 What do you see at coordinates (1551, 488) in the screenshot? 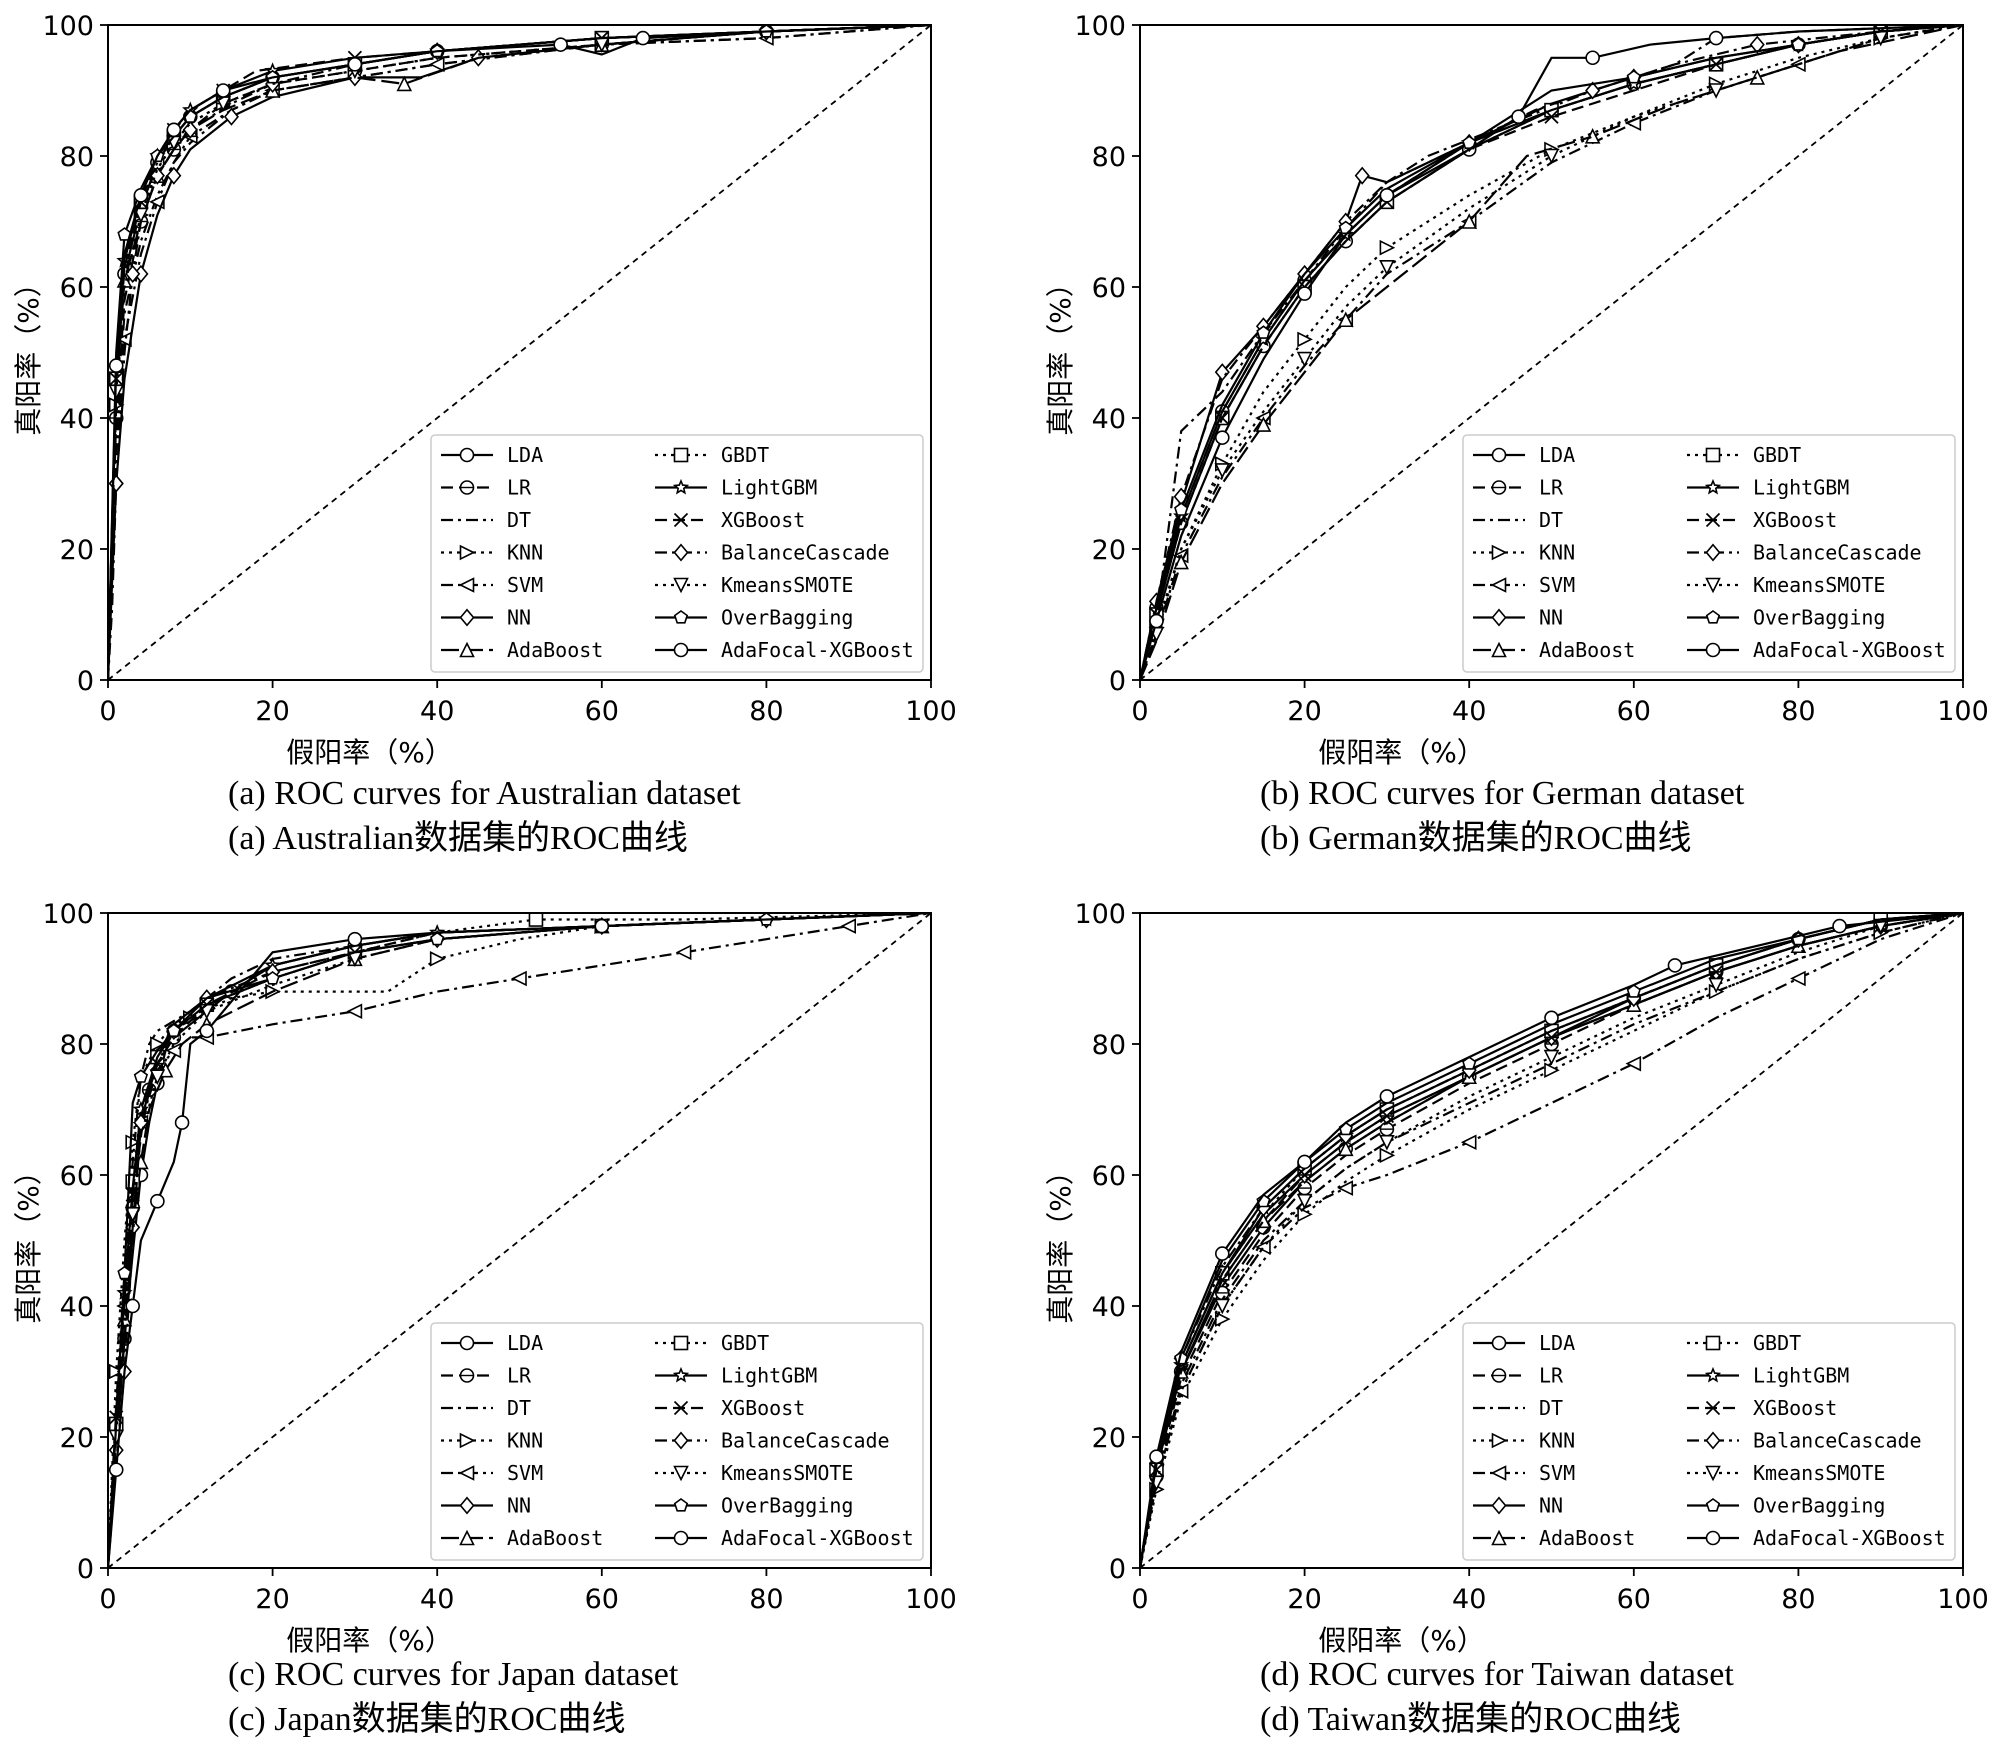
I see `legend-label: LR` at bounding box center [1551, 488].